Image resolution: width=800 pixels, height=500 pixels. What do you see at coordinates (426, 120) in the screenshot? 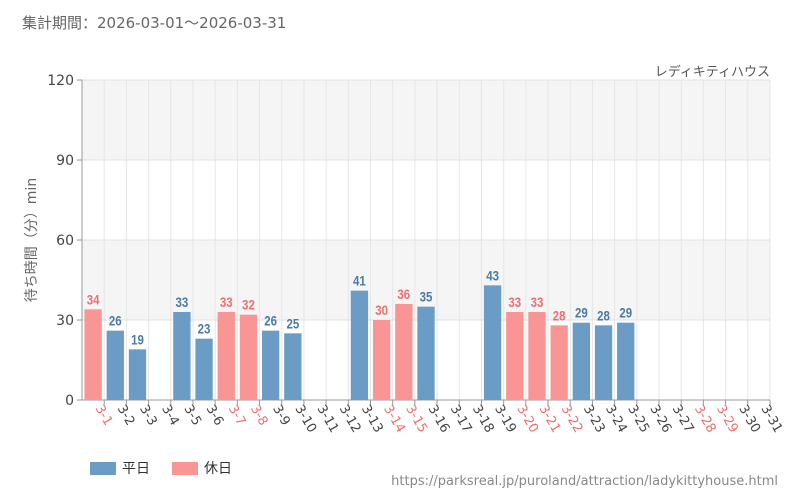
I see `plot-band` at bounding box center [426, 120].